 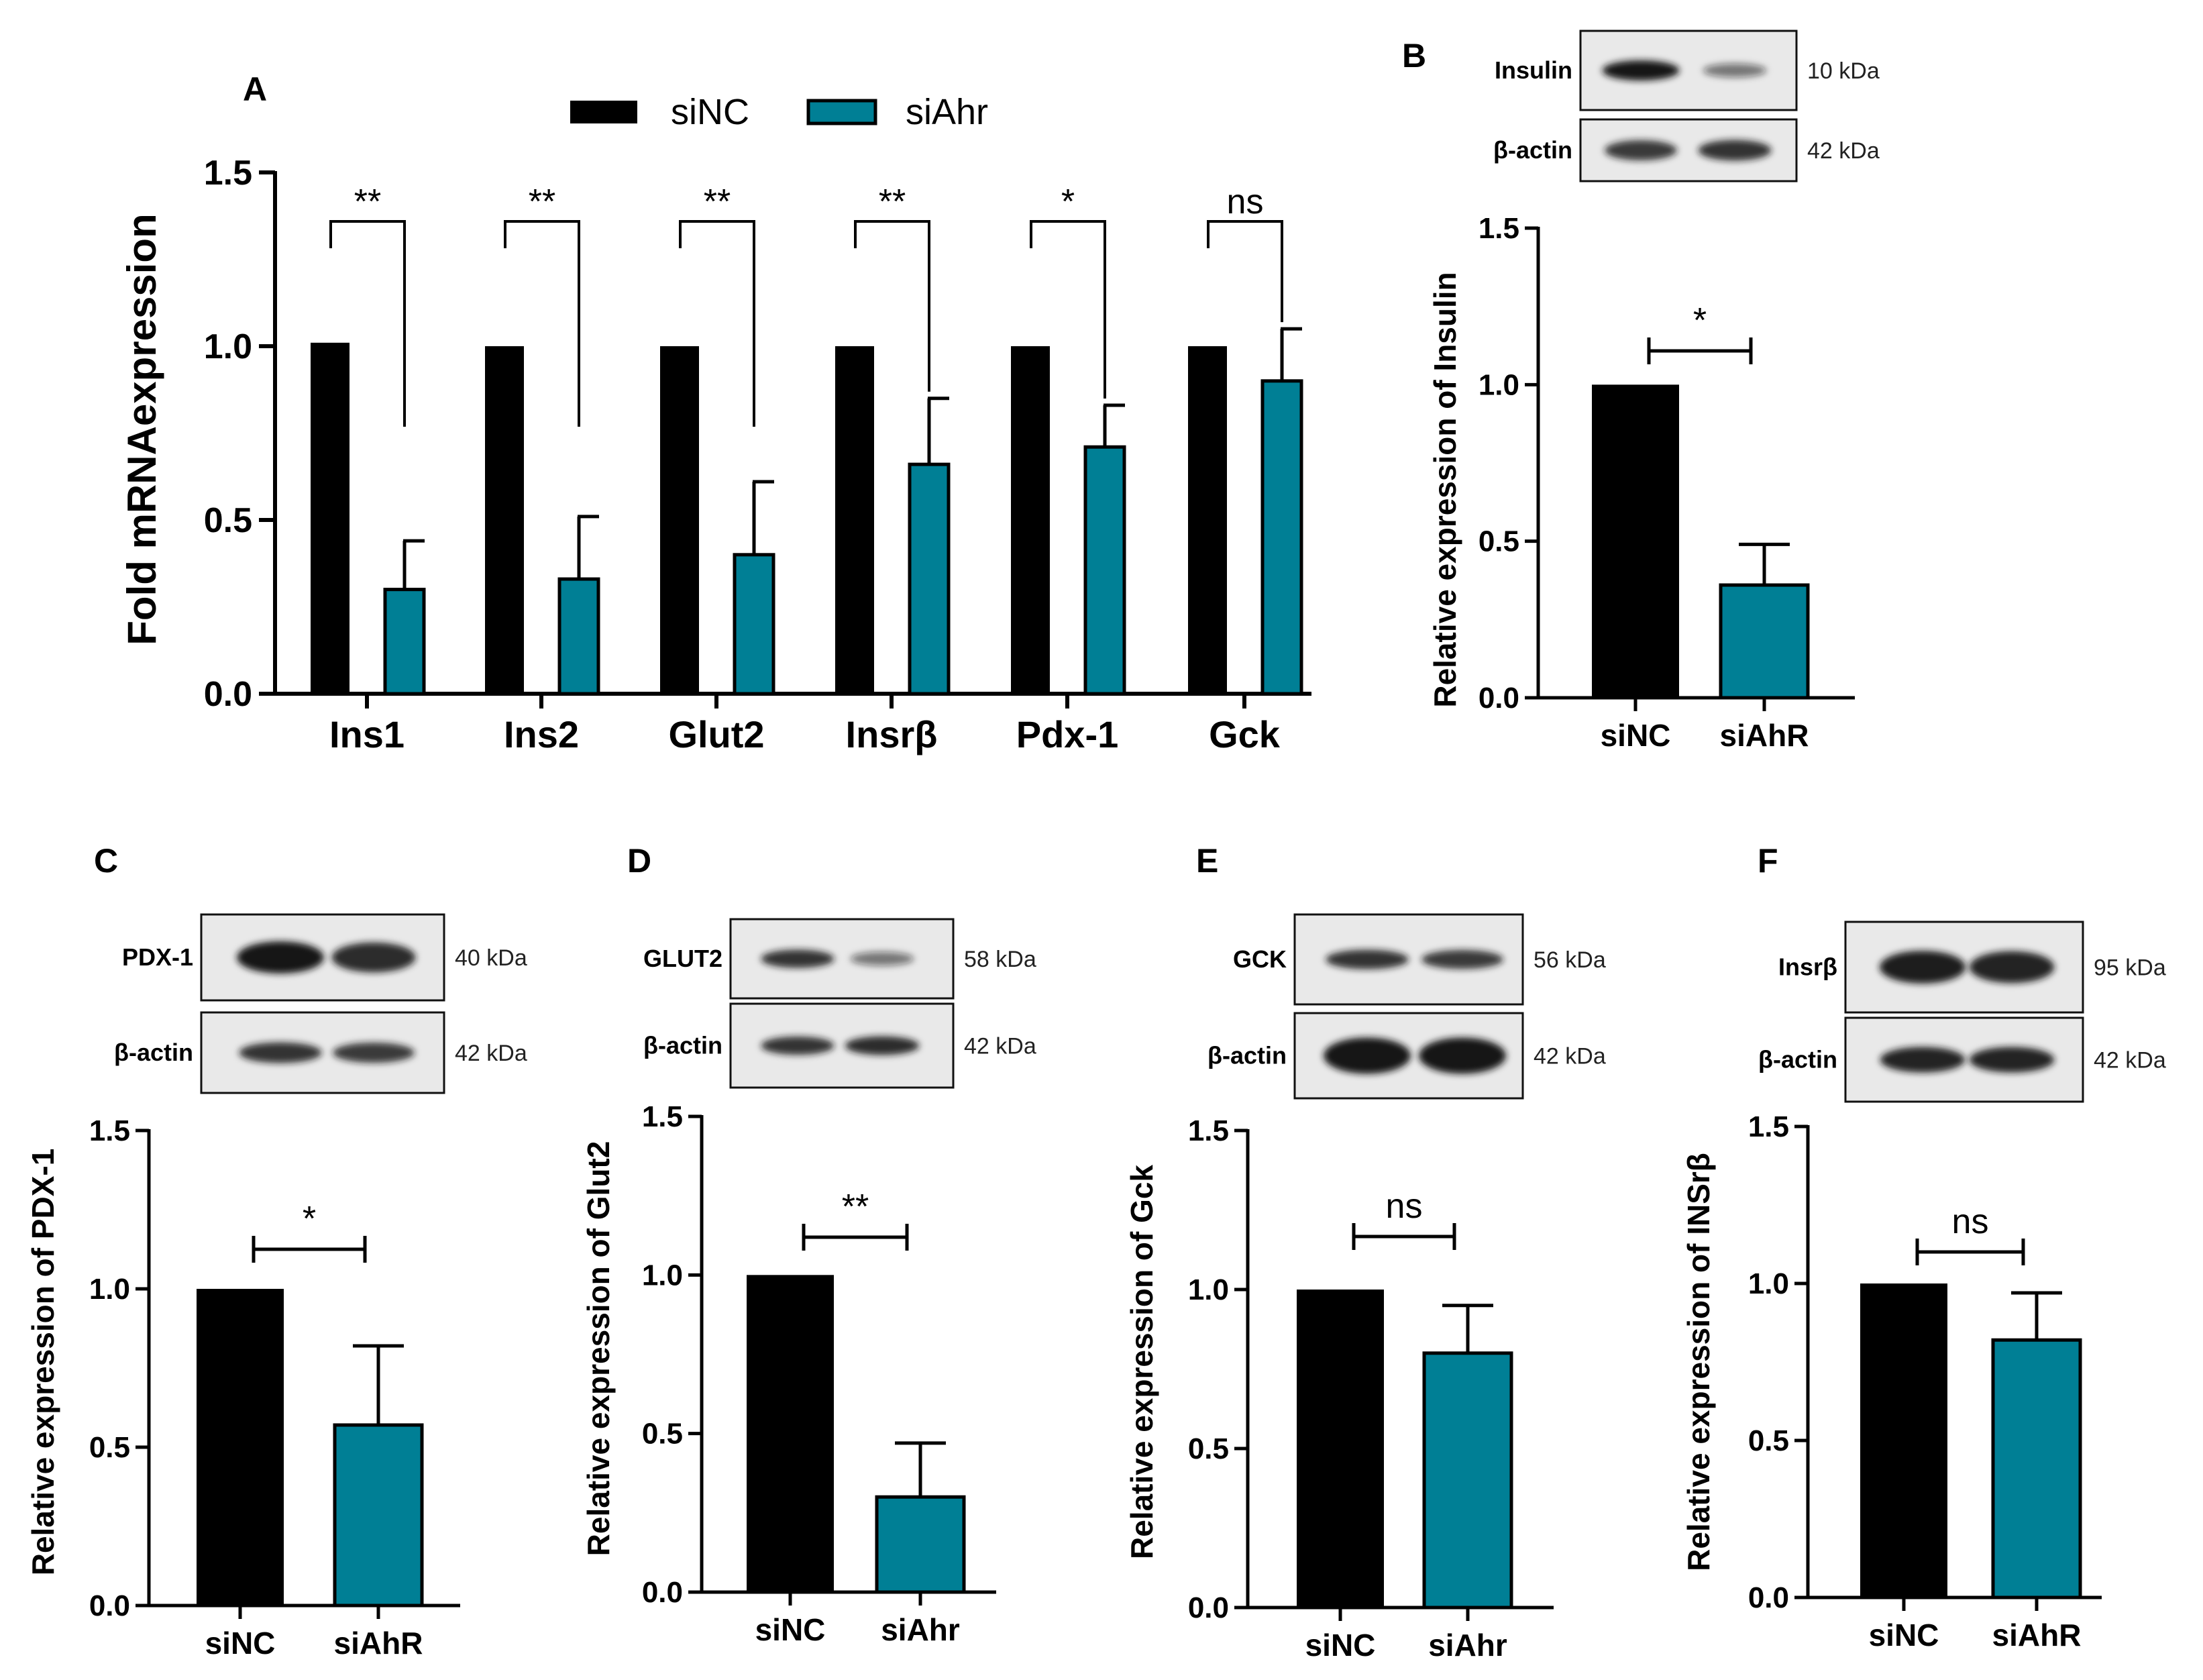 What do you see at coordinates (1260, 959) in the screenshot?
I see `blot-row-label: GCK` at bounding box center [1260, 959].